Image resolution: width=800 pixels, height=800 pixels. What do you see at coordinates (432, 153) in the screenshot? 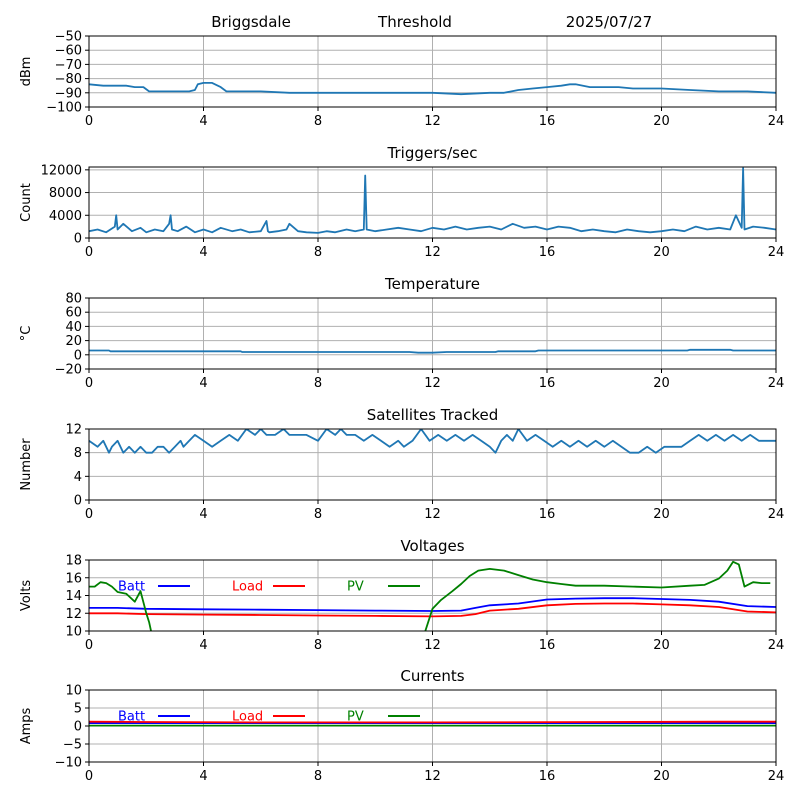
I see `panel-title: Triggers/sec` at bounding box center [432, 153].